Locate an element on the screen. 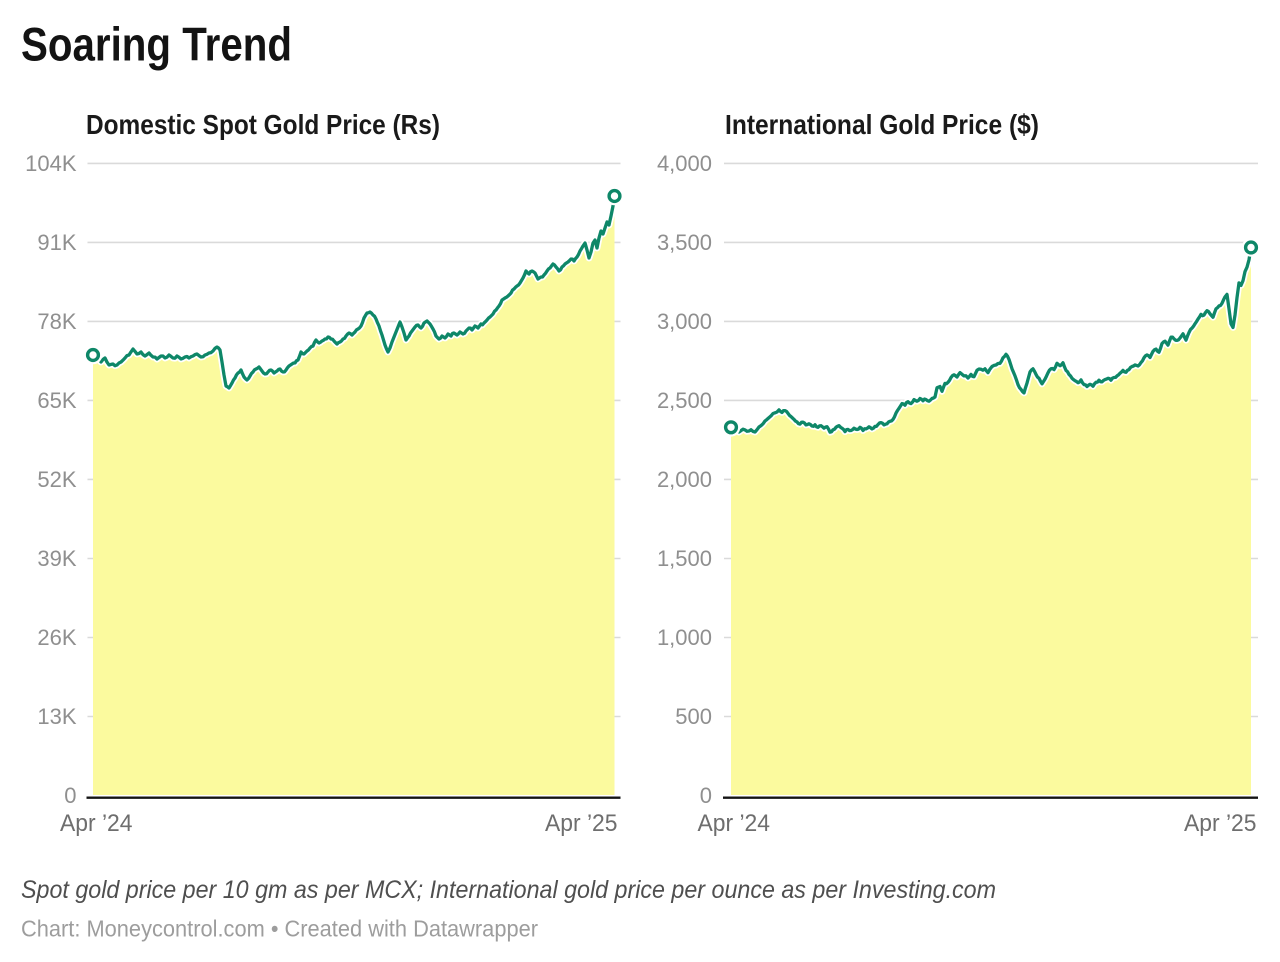 This screenshot has width=1280, height=962. svg-text: 65K is located at coordinates (56, 400).